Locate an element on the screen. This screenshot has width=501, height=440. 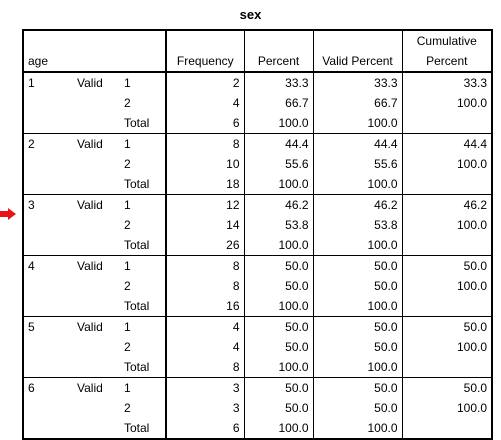
col-header-cumulative-percent: Cumulative Percent is located at coordinates (447, 50).